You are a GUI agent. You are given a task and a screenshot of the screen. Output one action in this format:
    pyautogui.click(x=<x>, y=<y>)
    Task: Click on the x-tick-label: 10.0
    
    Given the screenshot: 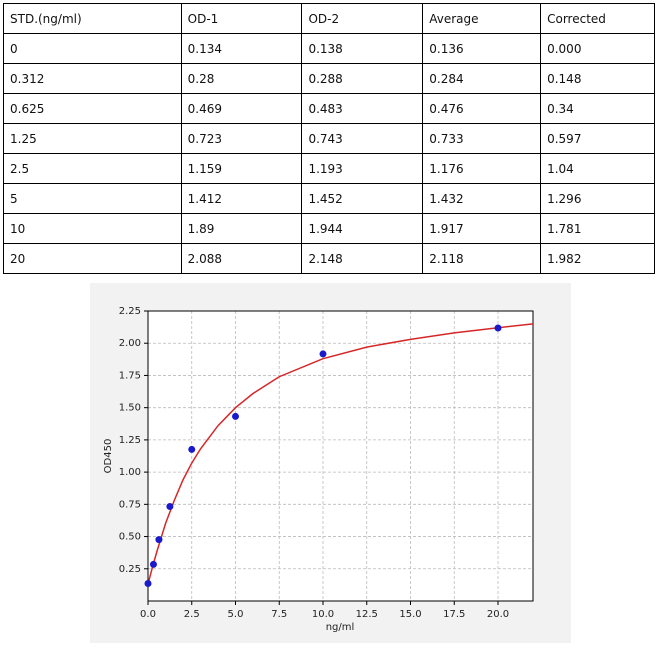 What is the action you would take?
    pyautogui.click(x=323, y=614)
    